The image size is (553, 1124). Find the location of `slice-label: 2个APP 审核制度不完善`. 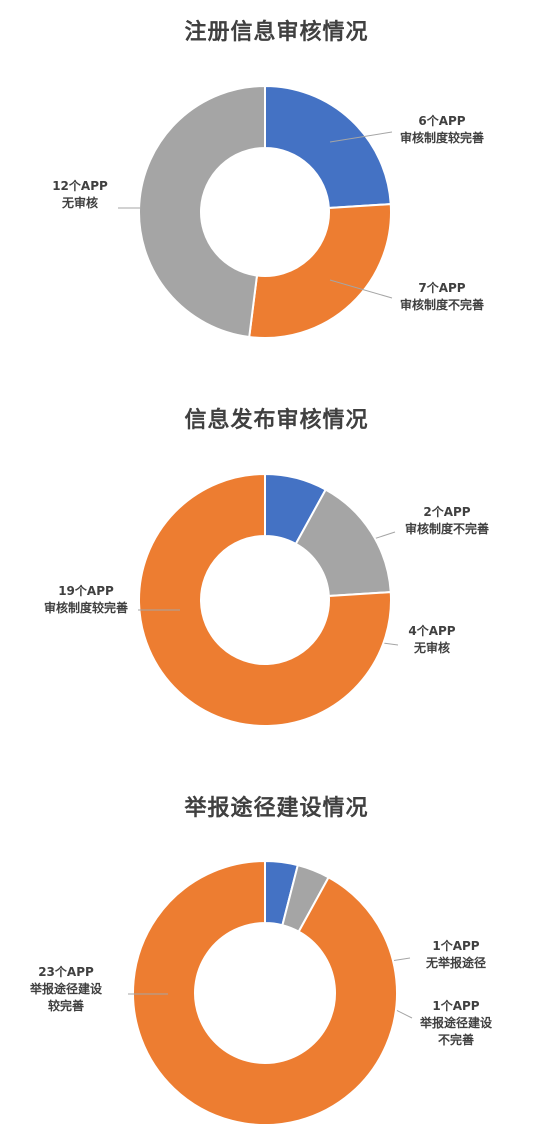

slice-label: 2个APP 审核制度不完善 is located at coordinates (447, 520).